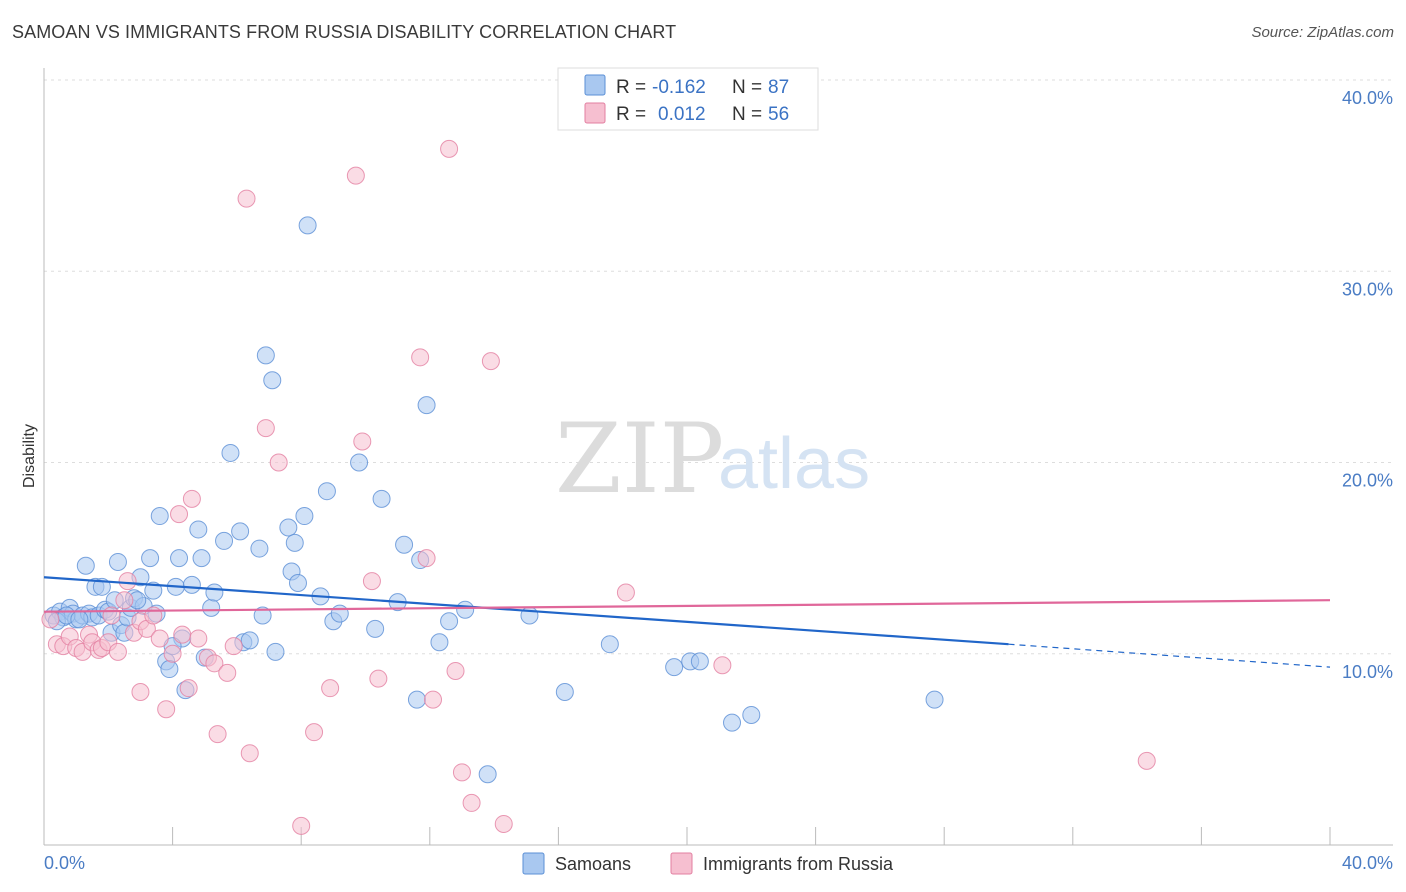 The width and height of the screenshot is (1406, 892). What do you see at coordinates (688, 99) in the screenshot?
I see `legend: R = -0.162 N = 87 R = 0.012 N = 56` at bounding box center [688, 99].